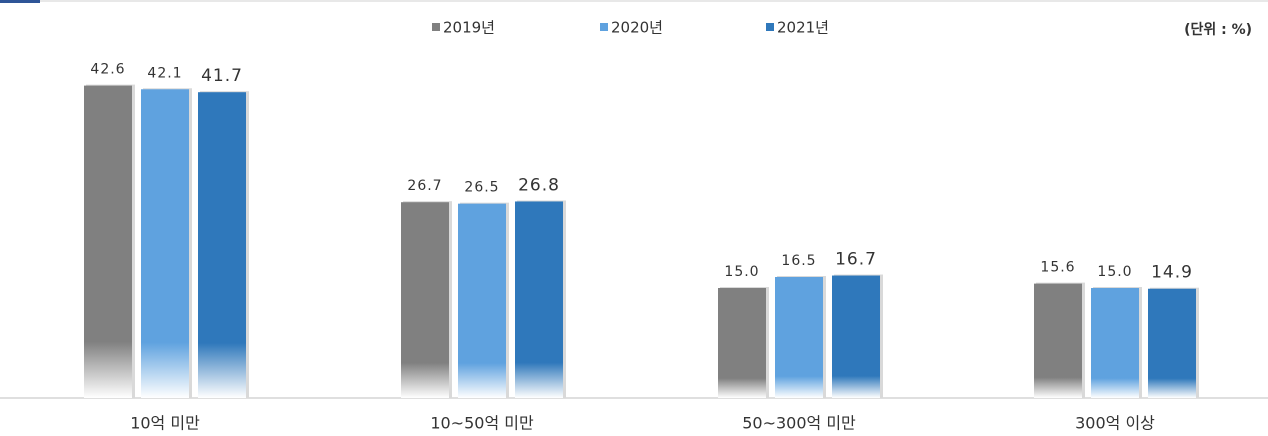 Image resolution: width=1268 pixels, height=436 pixels. Describe the element at coordinates (164, 73) in the screenshot. I see `data-label: 42.1` at that location.